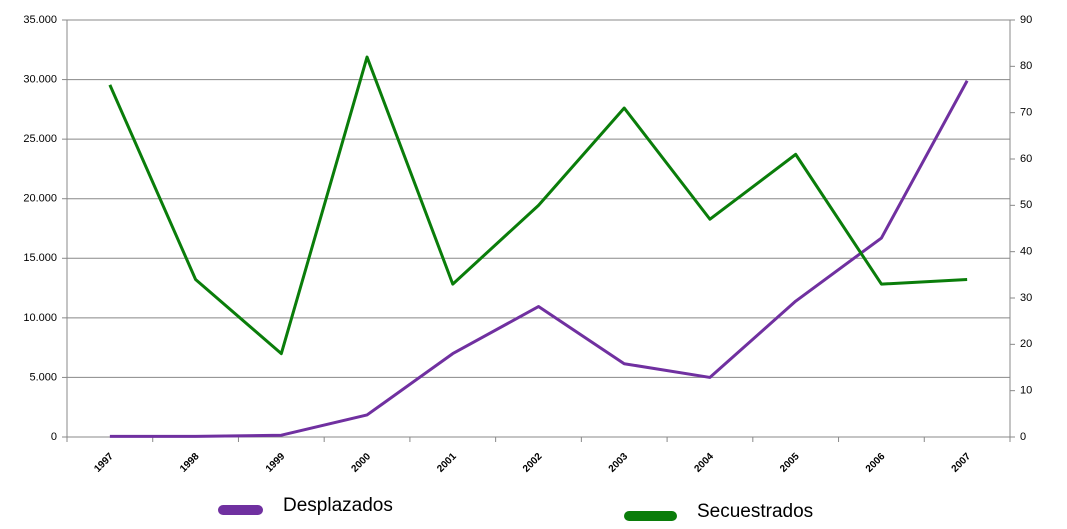 This screenshot has height=529, width=1067. I want to click on y-tick-label: 0, so click(54, 437).